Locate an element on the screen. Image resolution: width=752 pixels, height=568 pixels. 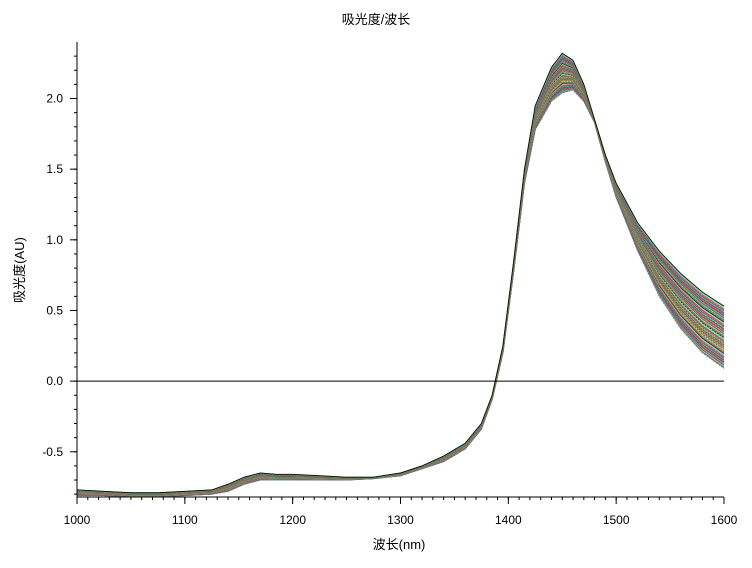
y-tick-label: -0.5 is located at coordinates (52, 452).